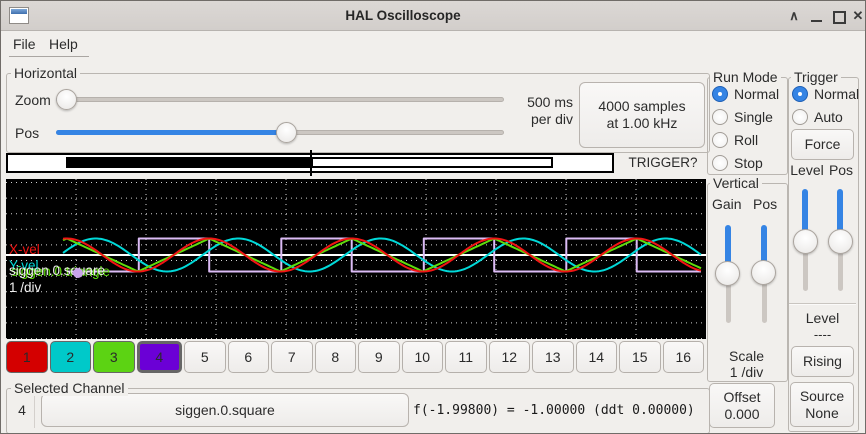 This screenshot has width=866, height=434. I want to click on gain-slider-track, so click(728, 293).